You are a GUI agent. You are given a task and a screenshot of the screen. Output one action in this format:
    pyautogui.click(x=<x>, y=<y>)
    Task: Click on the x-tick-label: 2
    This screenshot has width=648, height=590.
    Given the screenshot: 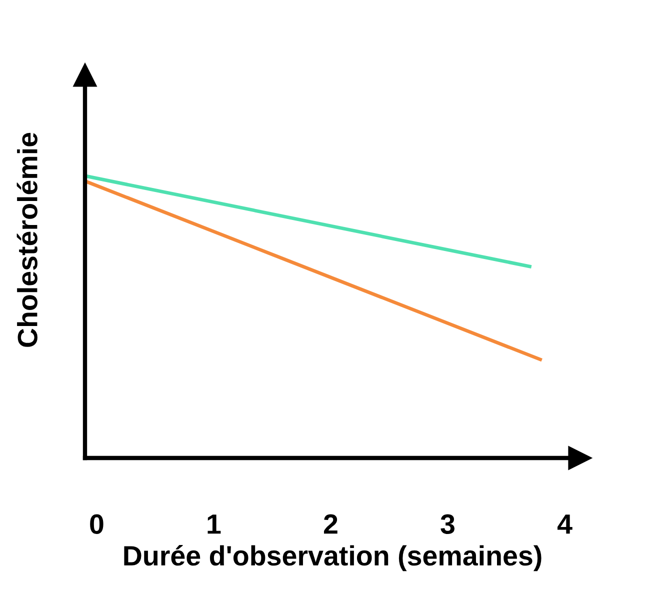 What is the action you would take?
    pyautogui.click(x=331, y=524)
    